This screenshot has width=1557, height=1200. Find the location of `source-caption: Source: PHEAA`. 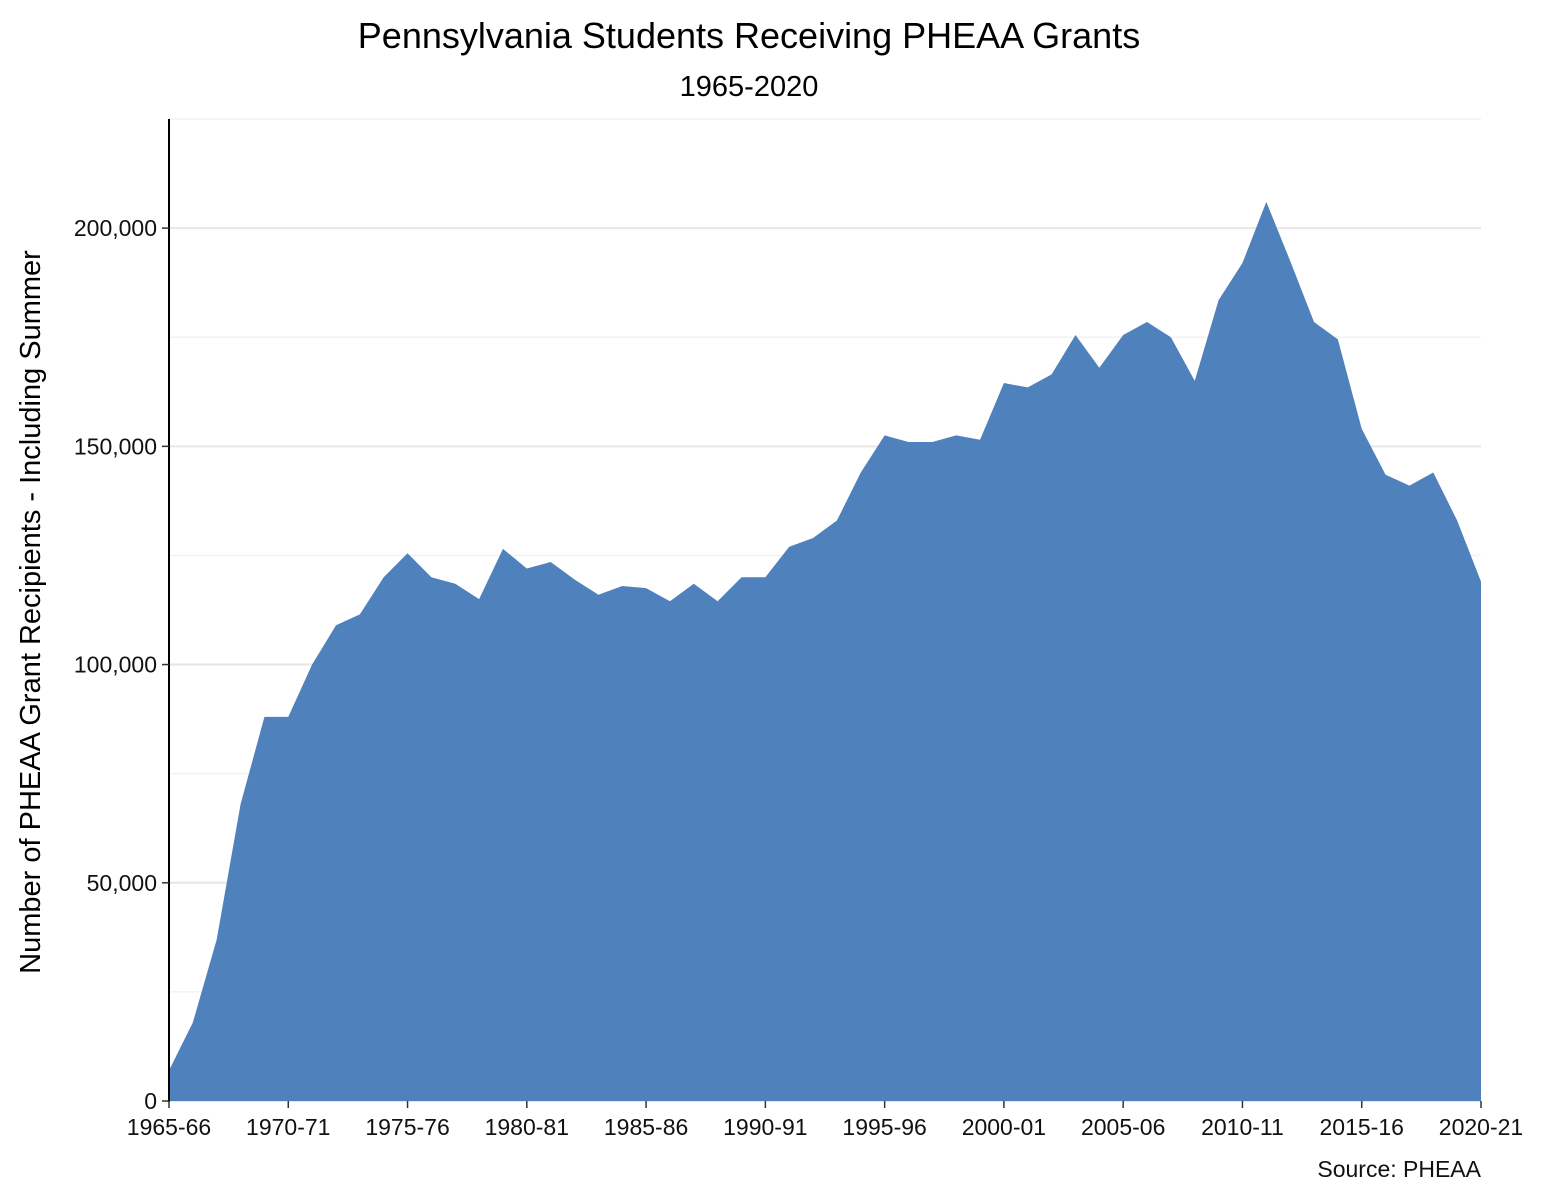

source-caption: Source: PHEAA is located at coordinates (1399, 1169).